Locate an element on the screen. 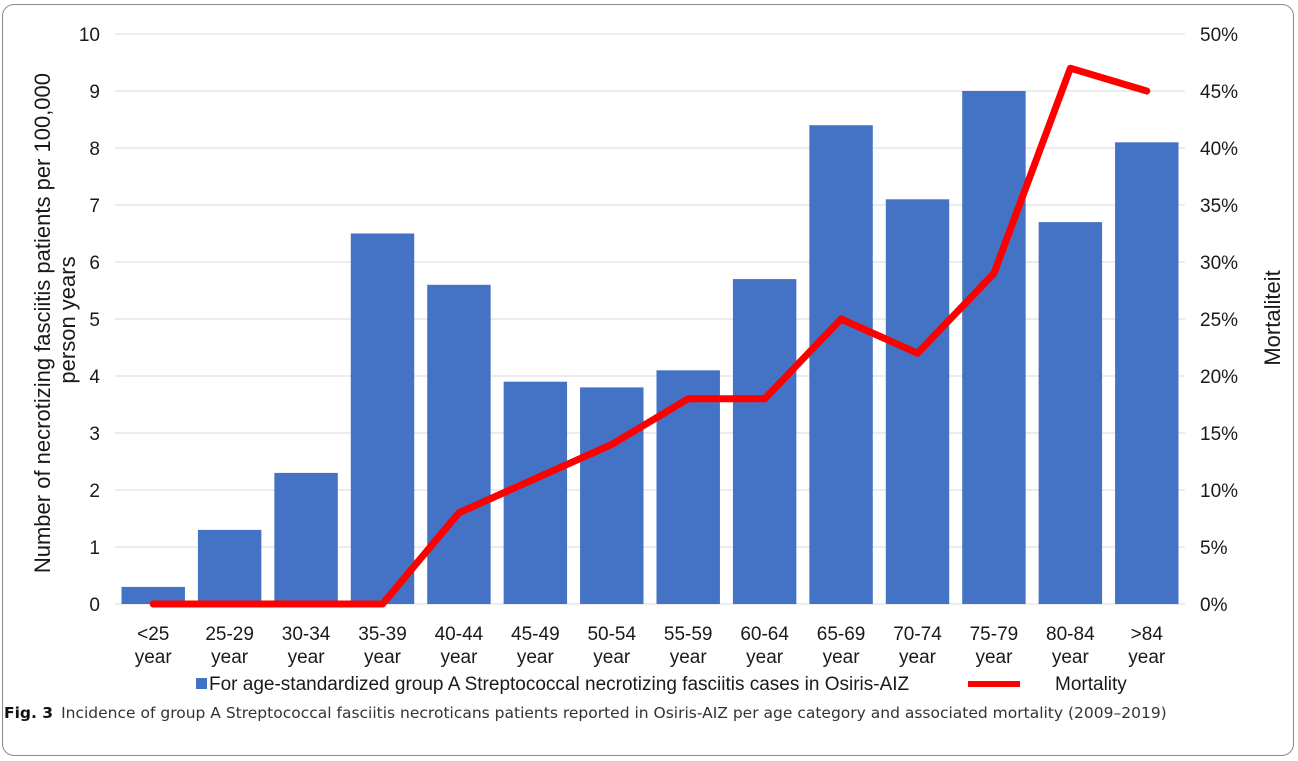 This screenshot has height=761, width=1298. left-axis-tick-label: 8 is located at coordinates (94, 149).